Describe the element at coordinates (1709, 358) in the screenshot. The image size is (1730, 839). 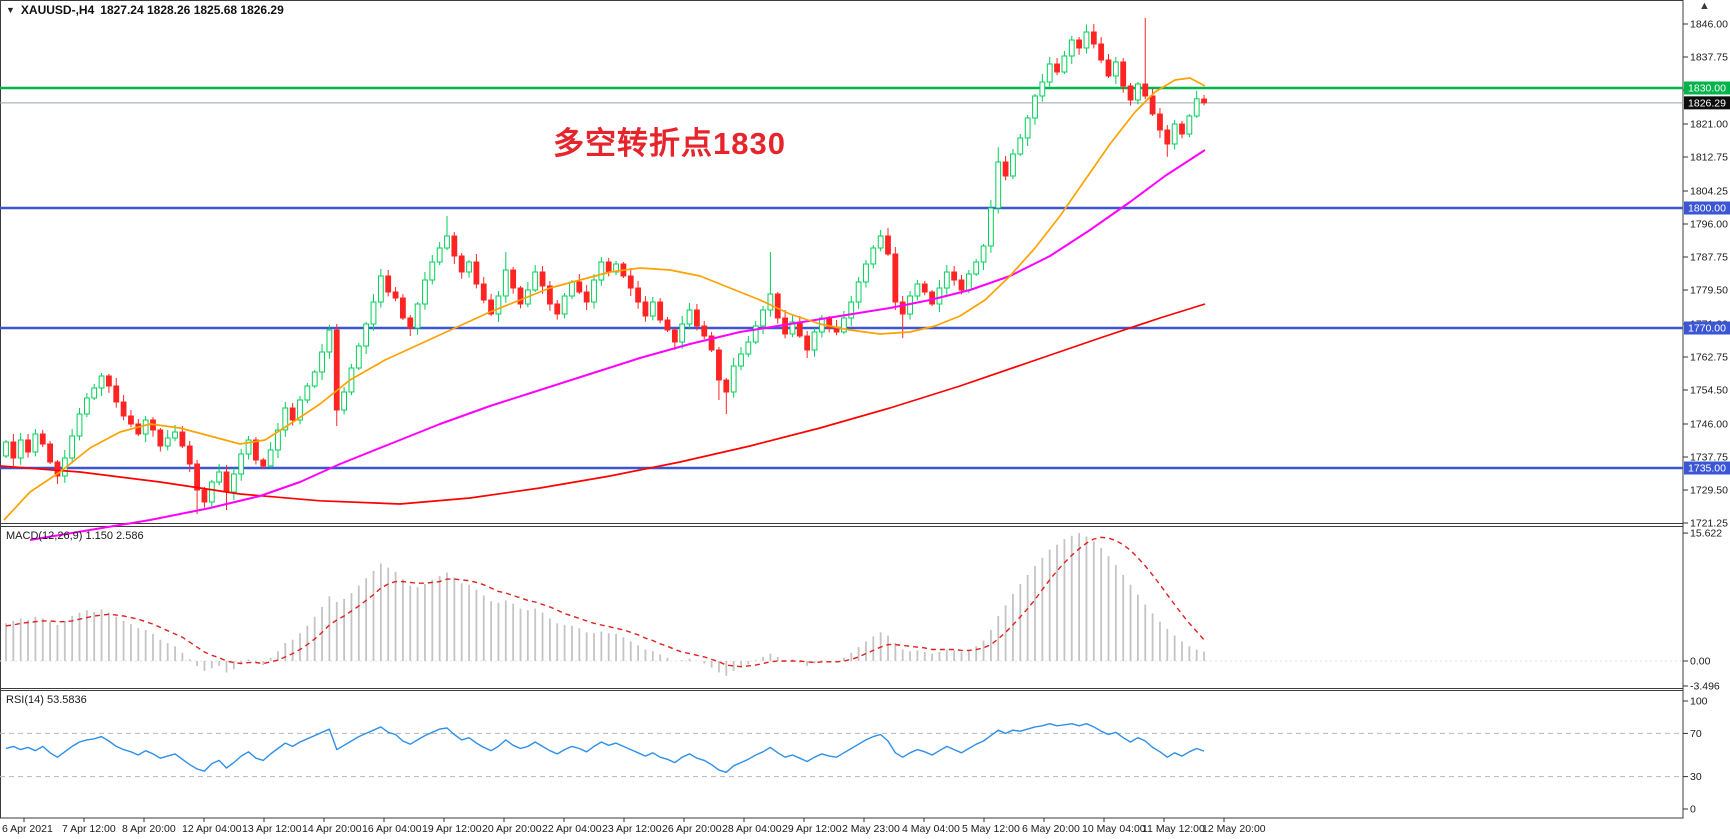
I see `price-tick-label: 1762.75` at that location.